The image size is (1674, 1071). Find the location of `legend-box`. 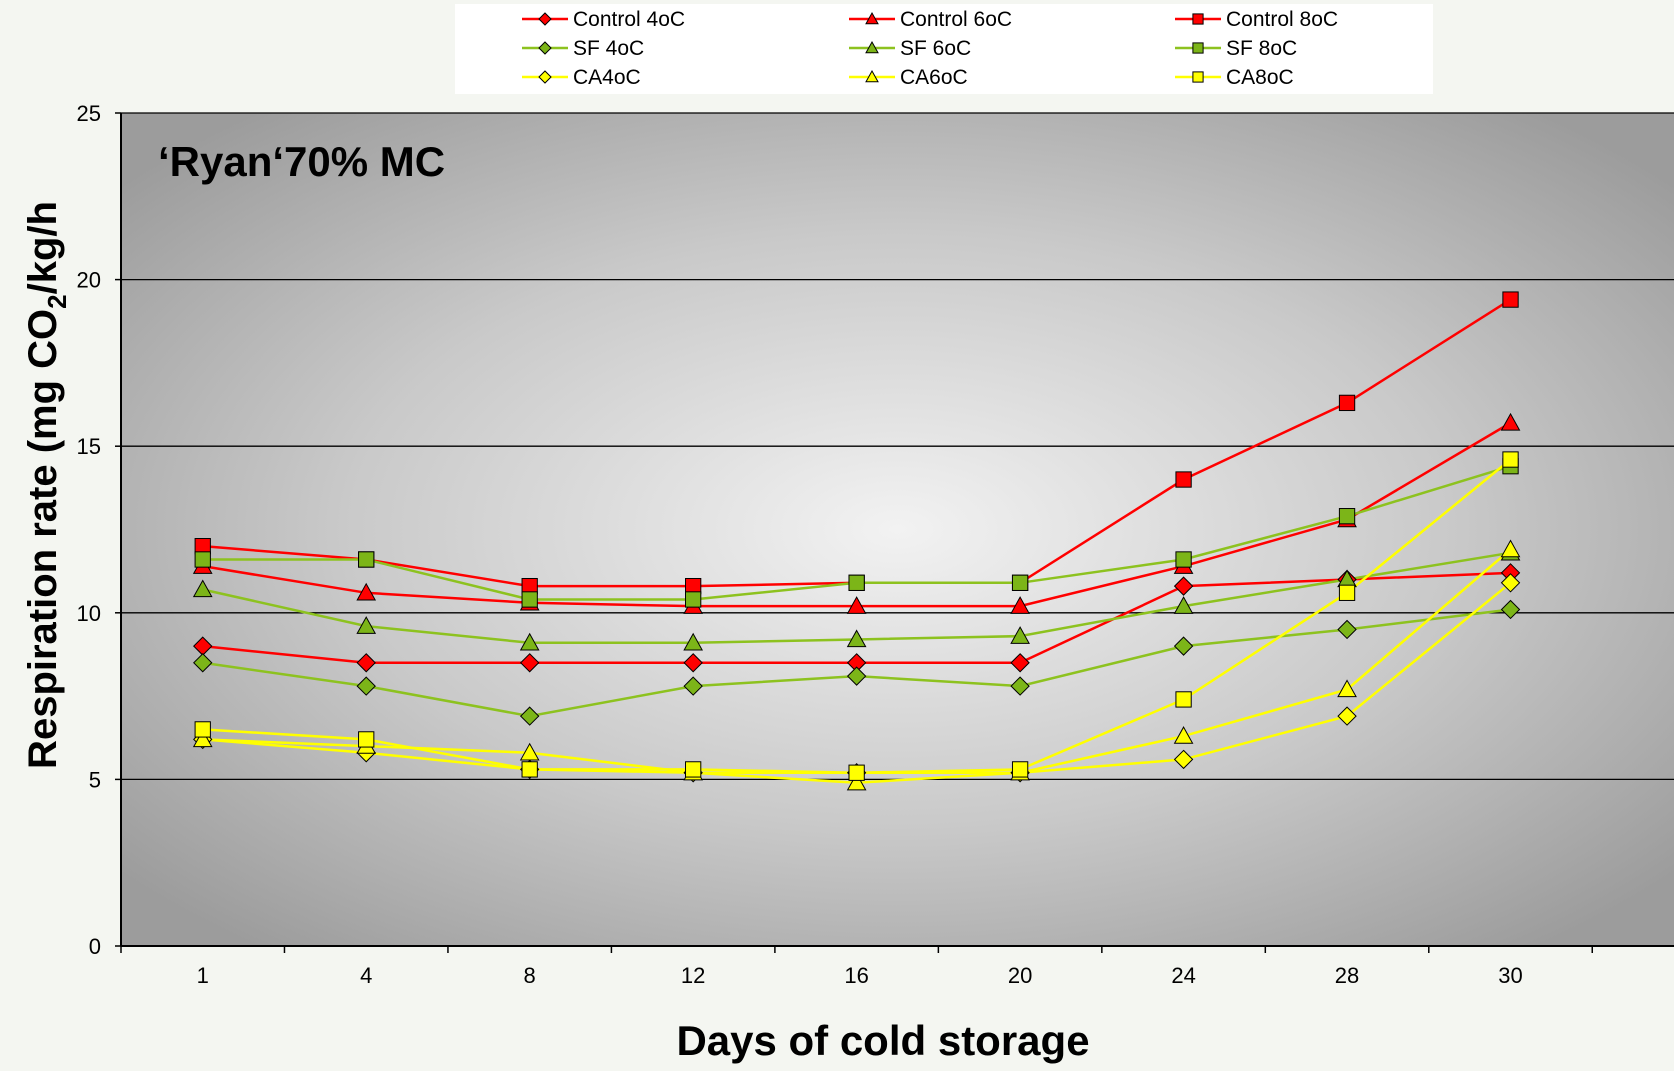

legend-box is located at coordinates (944, 49).